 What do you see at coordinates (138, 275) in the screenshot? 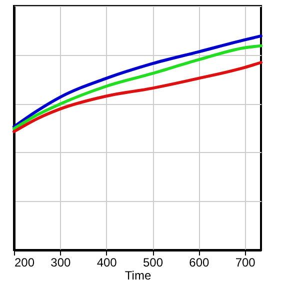
I see `x-axis-title: Time` at bounding box center [138, 275].